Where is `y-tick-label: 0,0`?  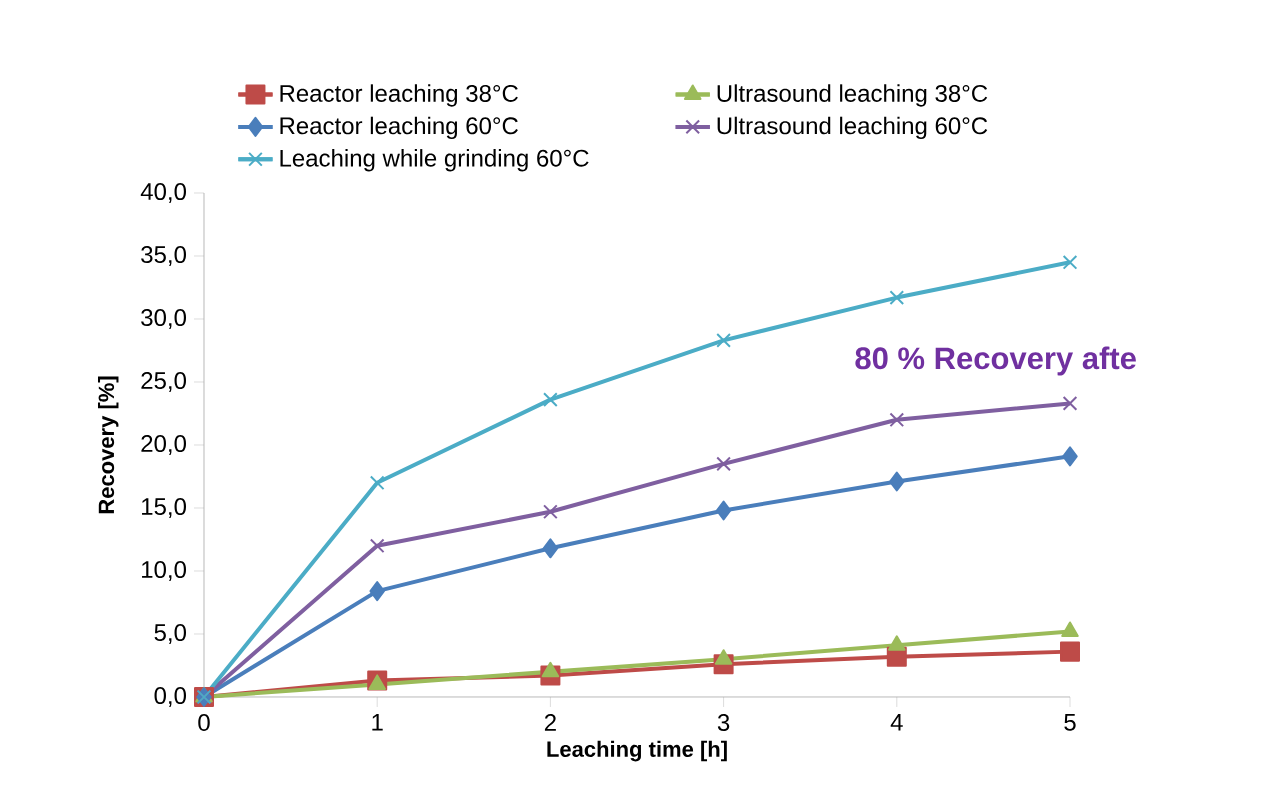 y-tick-label: 0,0 is located at coordinates (170, 697).